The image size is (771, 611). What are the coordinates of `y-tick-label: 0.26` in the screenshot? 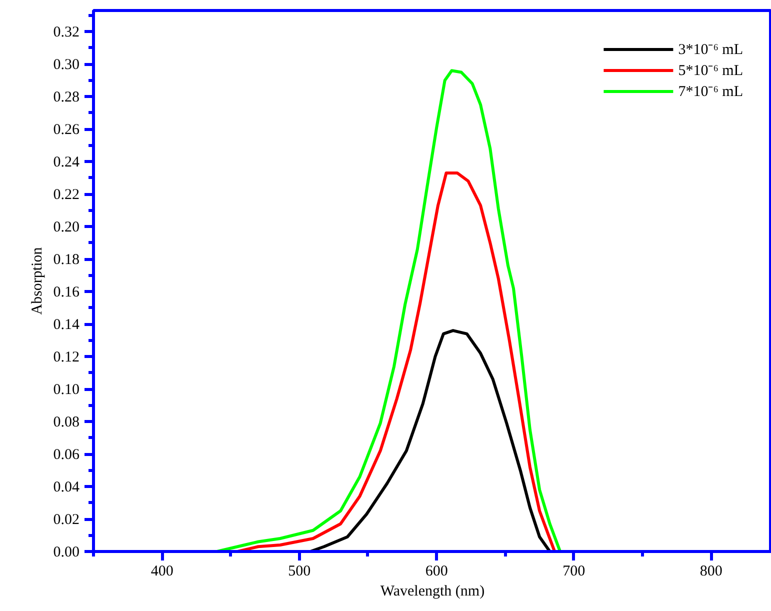 It's located at (66, 130).